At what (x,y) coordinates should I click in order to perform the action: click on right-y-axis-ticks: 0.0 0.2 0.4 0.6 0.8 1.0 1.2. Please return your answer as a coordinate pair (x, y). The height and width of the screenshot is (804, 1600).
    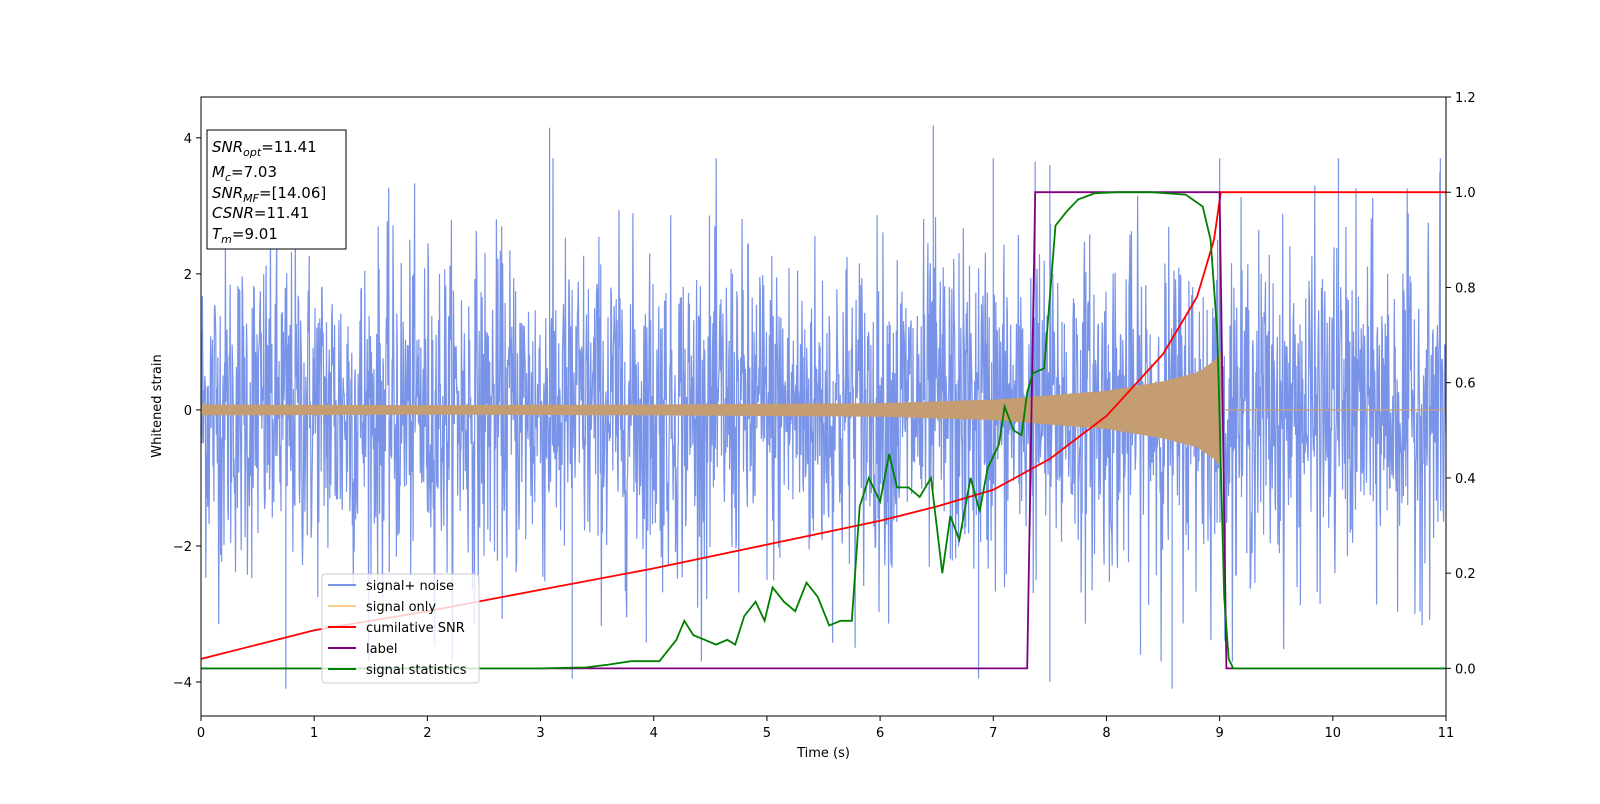
    Looking at the image, I should click on (1461, 384).